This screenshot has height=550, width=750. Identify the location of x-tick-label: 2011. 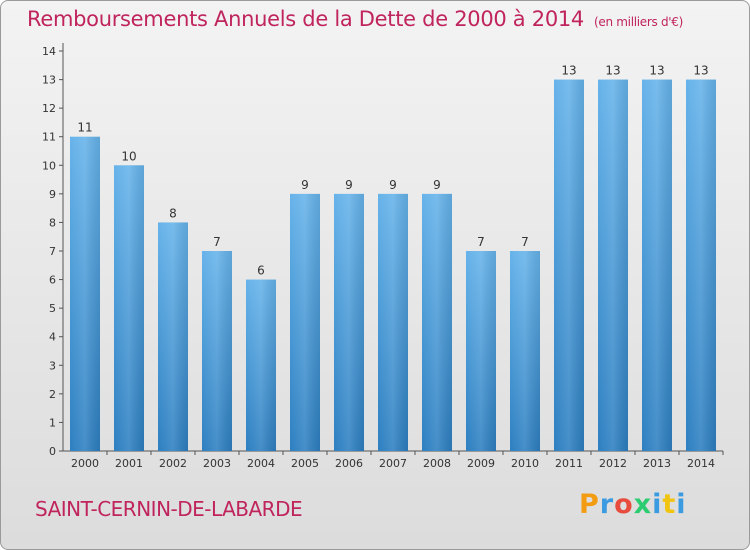
(569, 463).